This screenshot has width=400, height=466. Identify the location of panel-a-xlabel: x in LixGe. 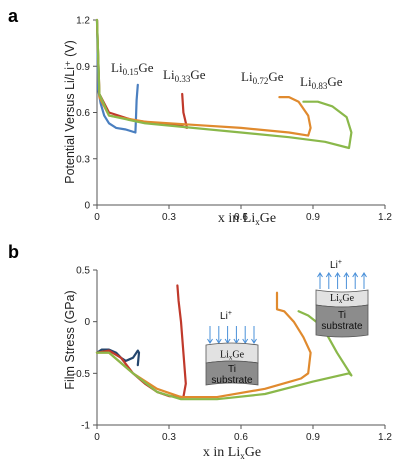
(247, 219).